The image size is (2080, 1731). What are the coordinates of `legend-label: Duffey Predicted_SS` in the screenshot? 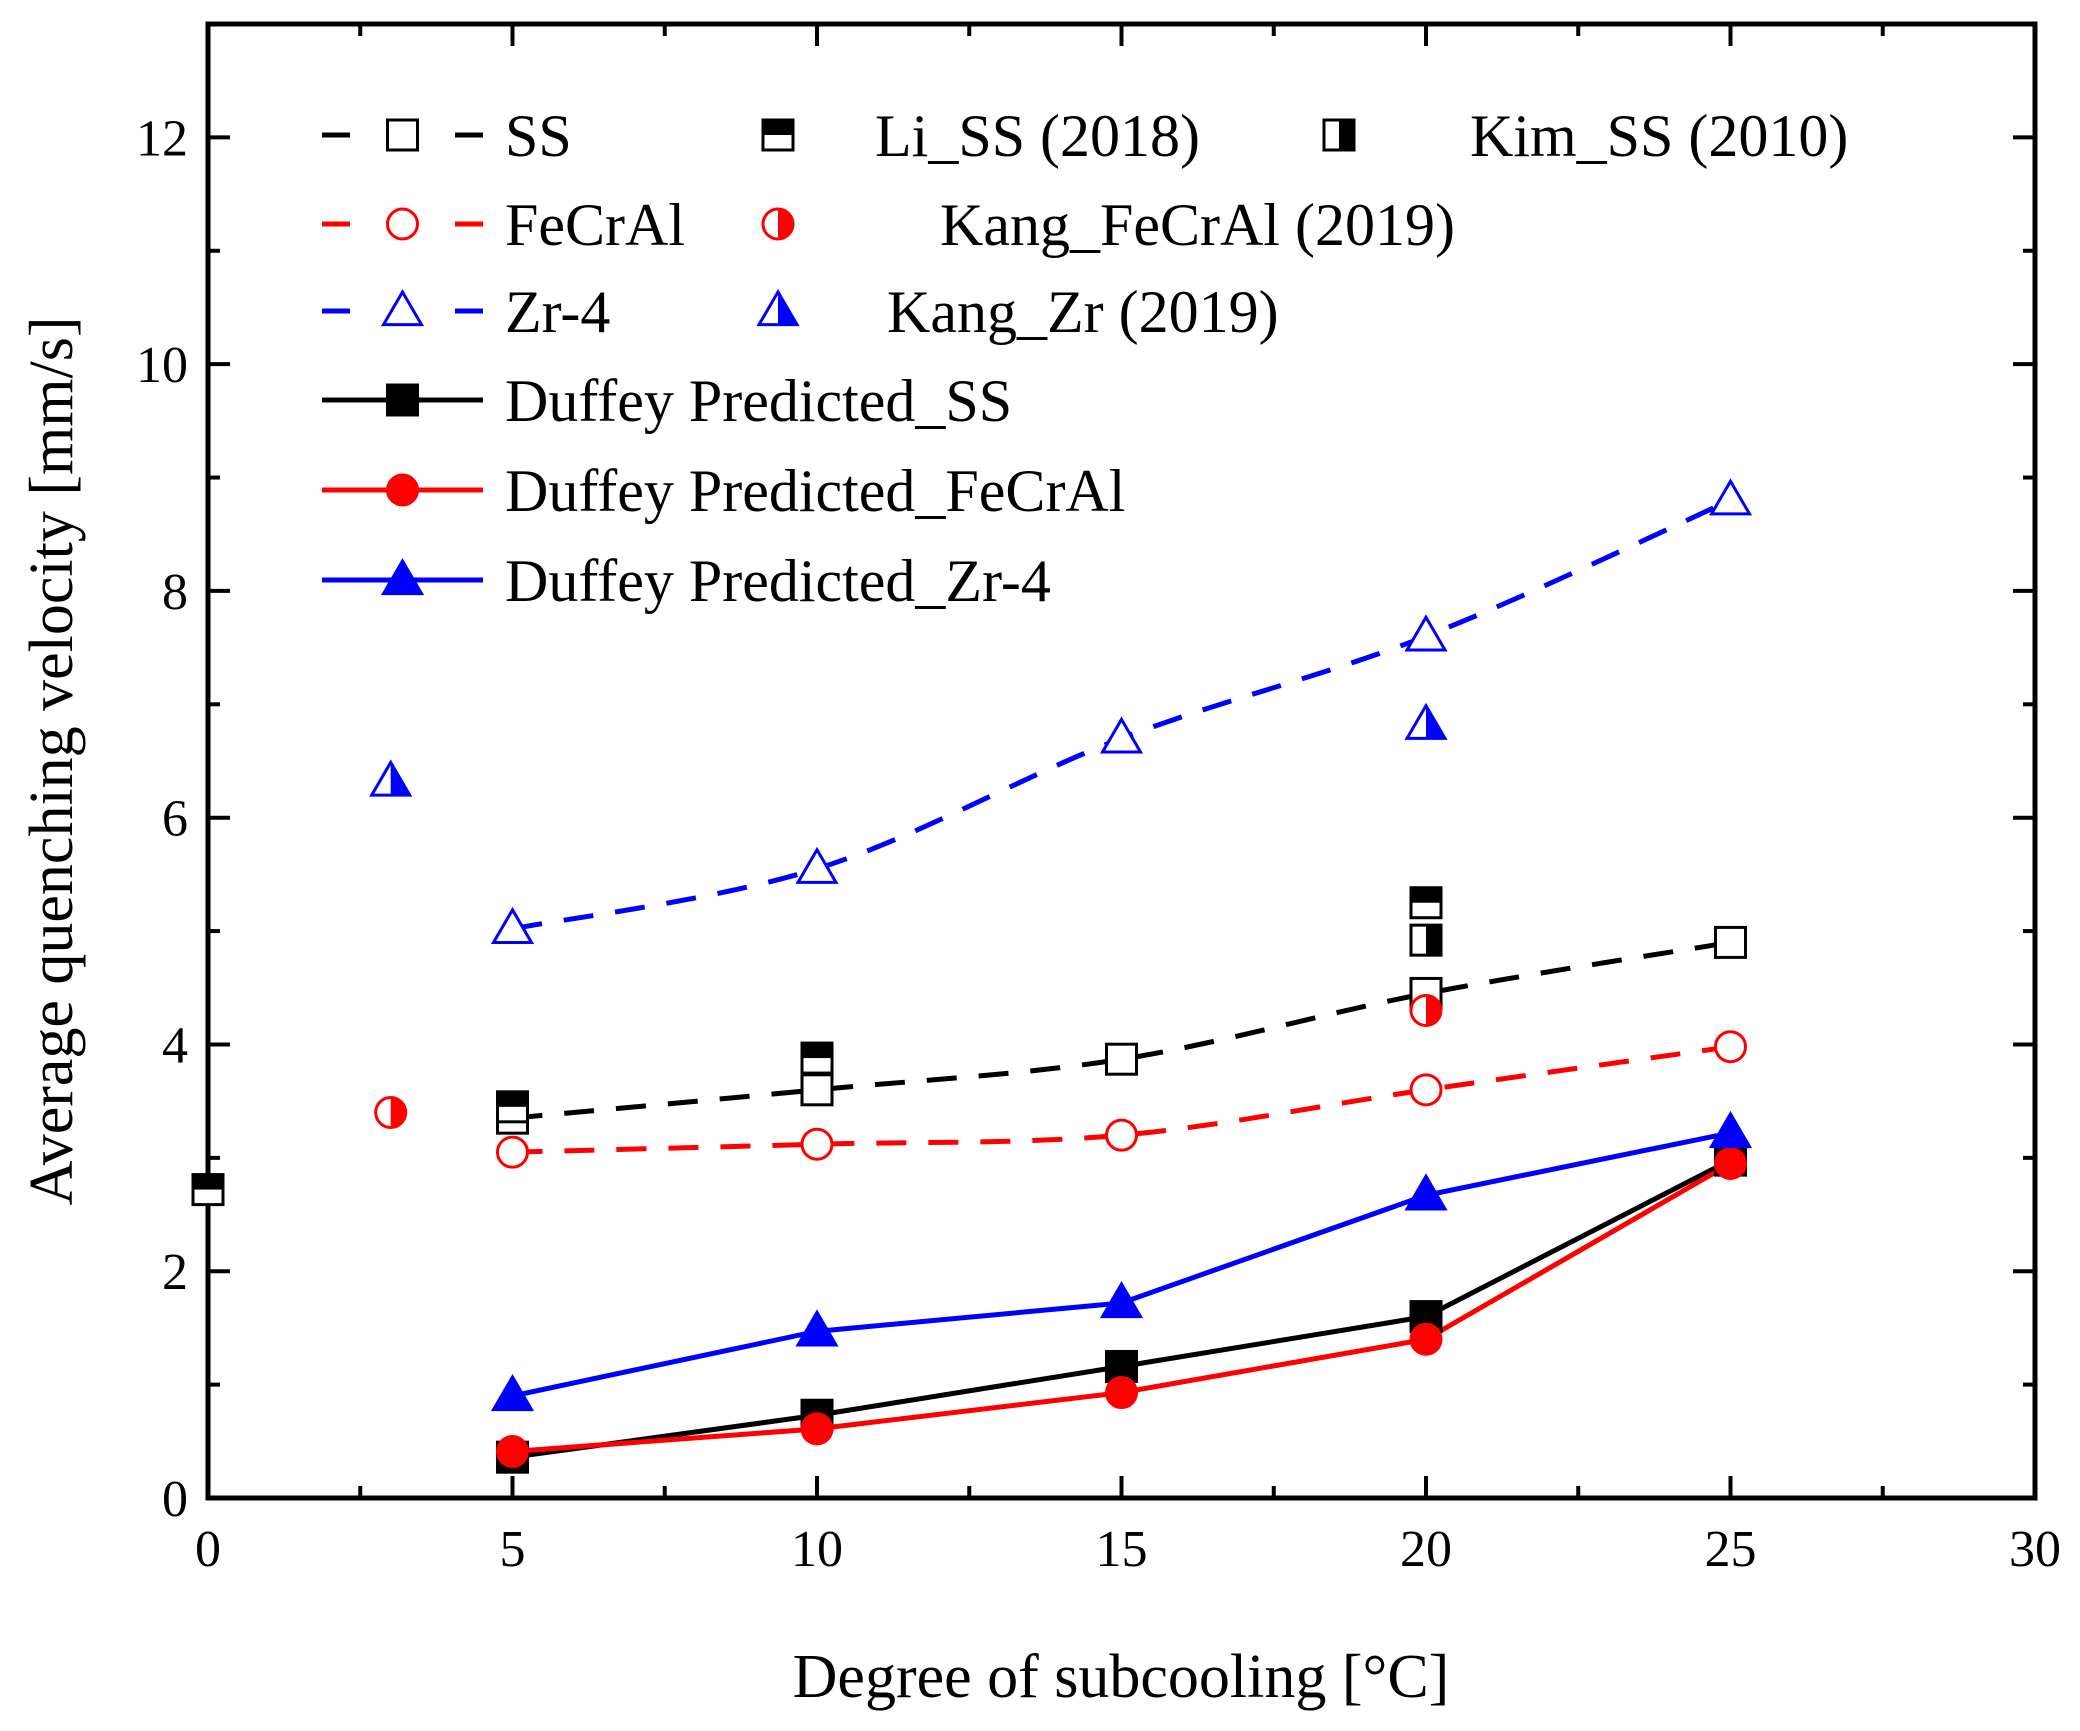 It's located at (758, 401).